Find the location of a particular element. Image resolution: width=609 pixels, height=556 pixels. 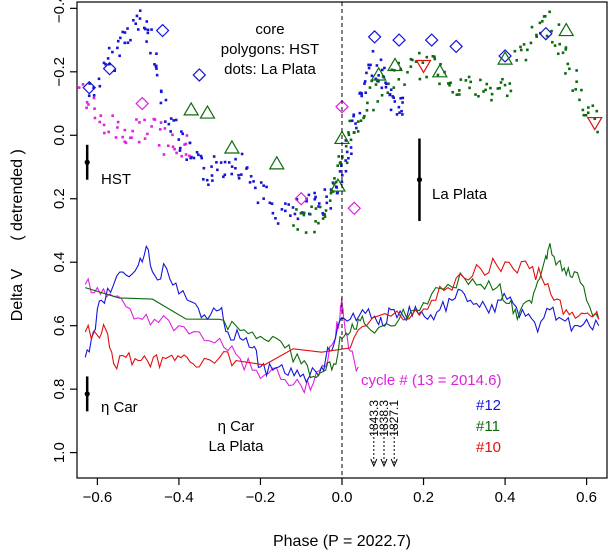

y-tick-label: 0.6 is located at coordinates (59, 325).